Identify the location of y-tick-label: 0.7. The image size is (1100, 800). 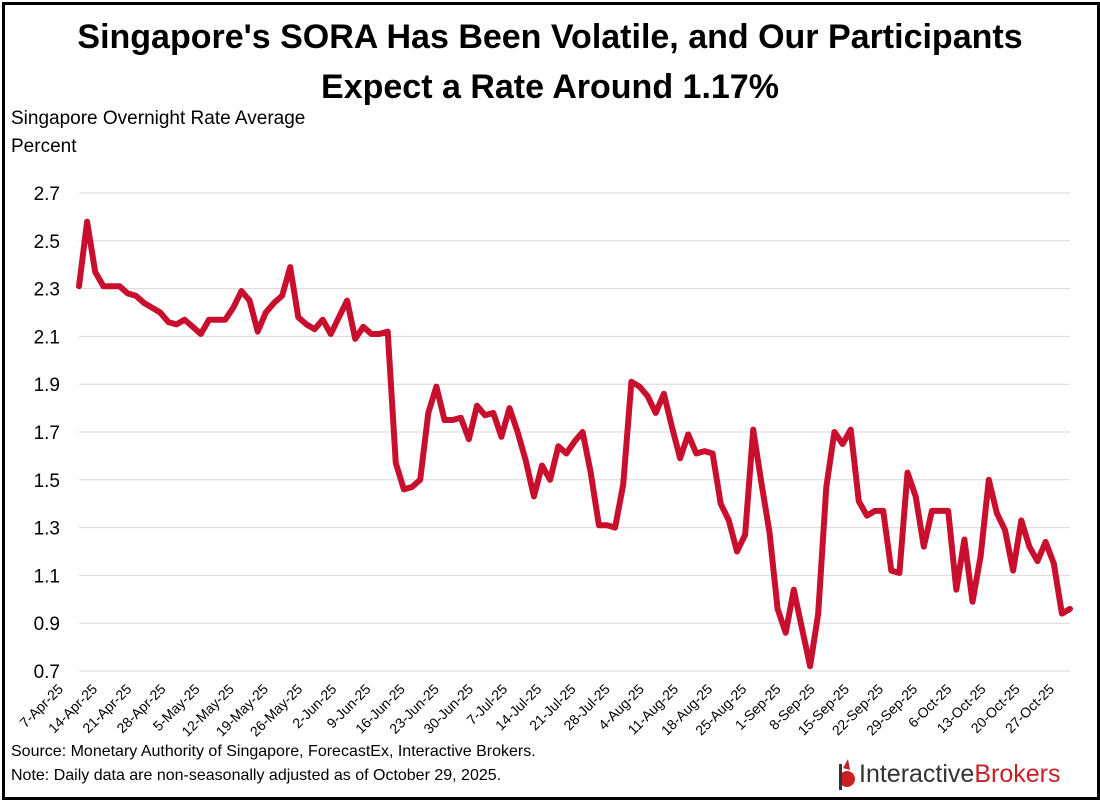
(47, 672).